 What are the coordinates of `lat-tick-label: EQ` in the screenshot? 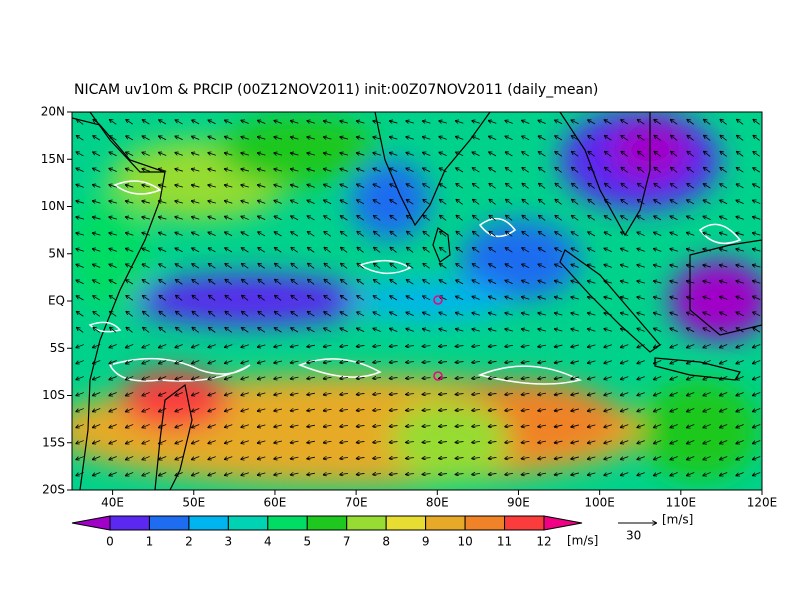 It's located at (56, 301).